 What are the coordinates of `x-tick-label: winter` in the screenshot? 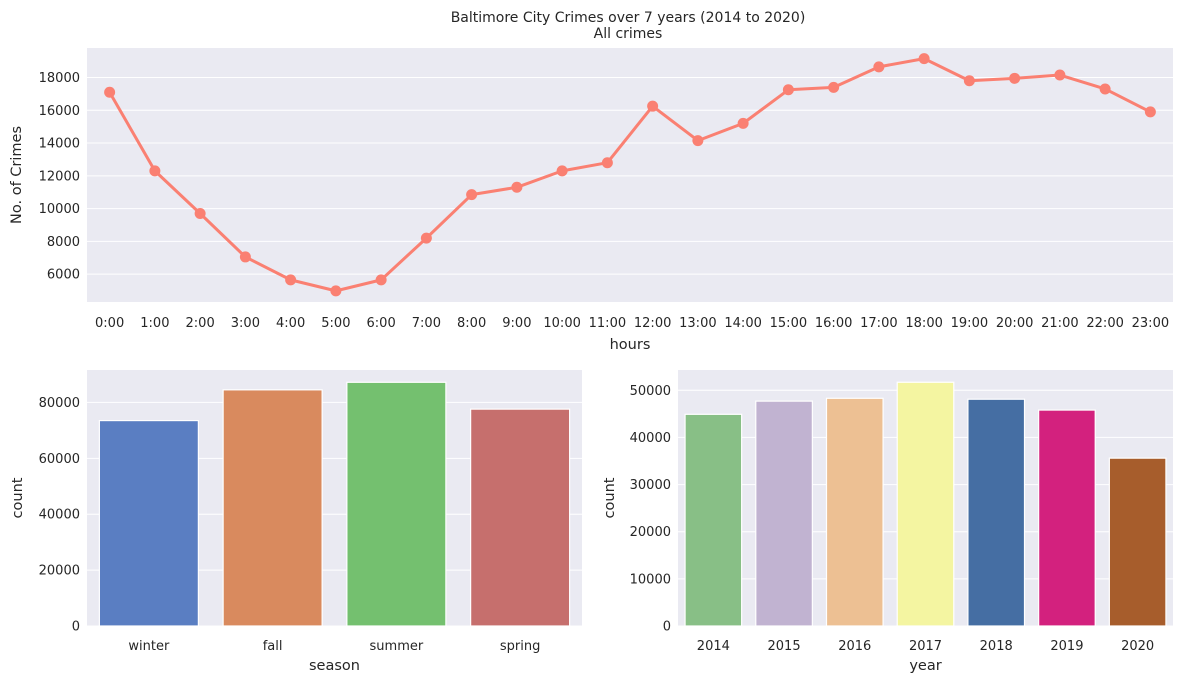 It's located at (149, 646).